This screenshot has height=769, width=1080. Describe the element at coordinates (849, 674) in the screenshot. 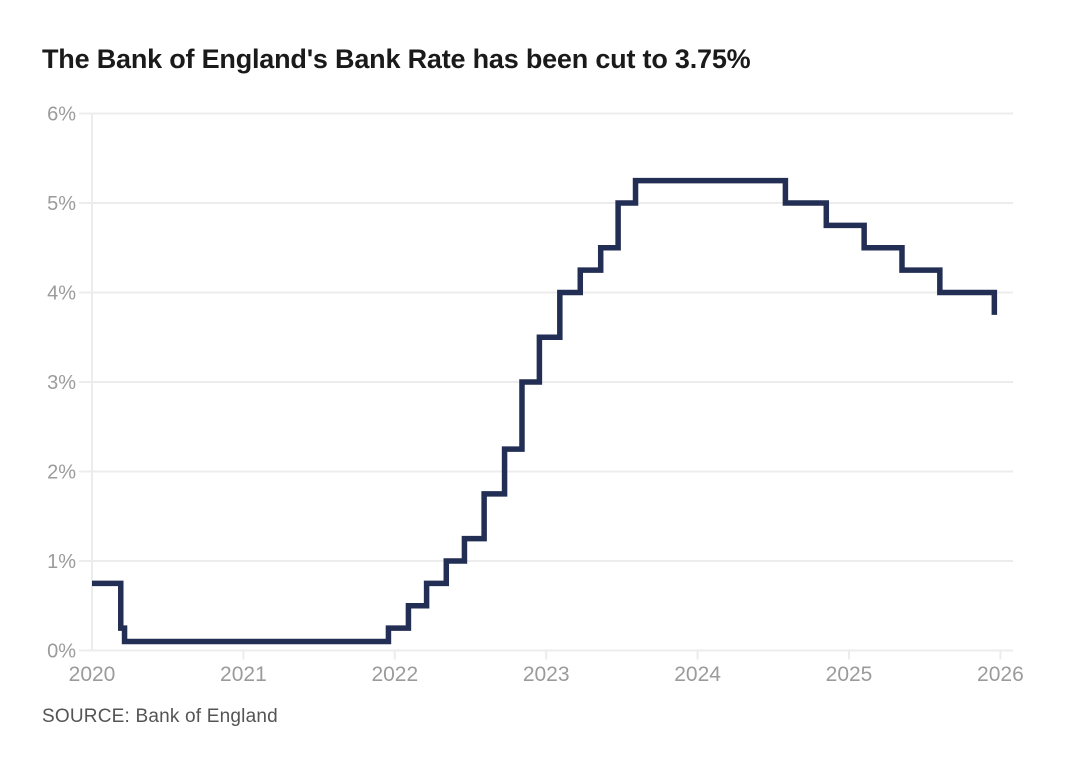

I see `x-tick-label: 2025` at that location.